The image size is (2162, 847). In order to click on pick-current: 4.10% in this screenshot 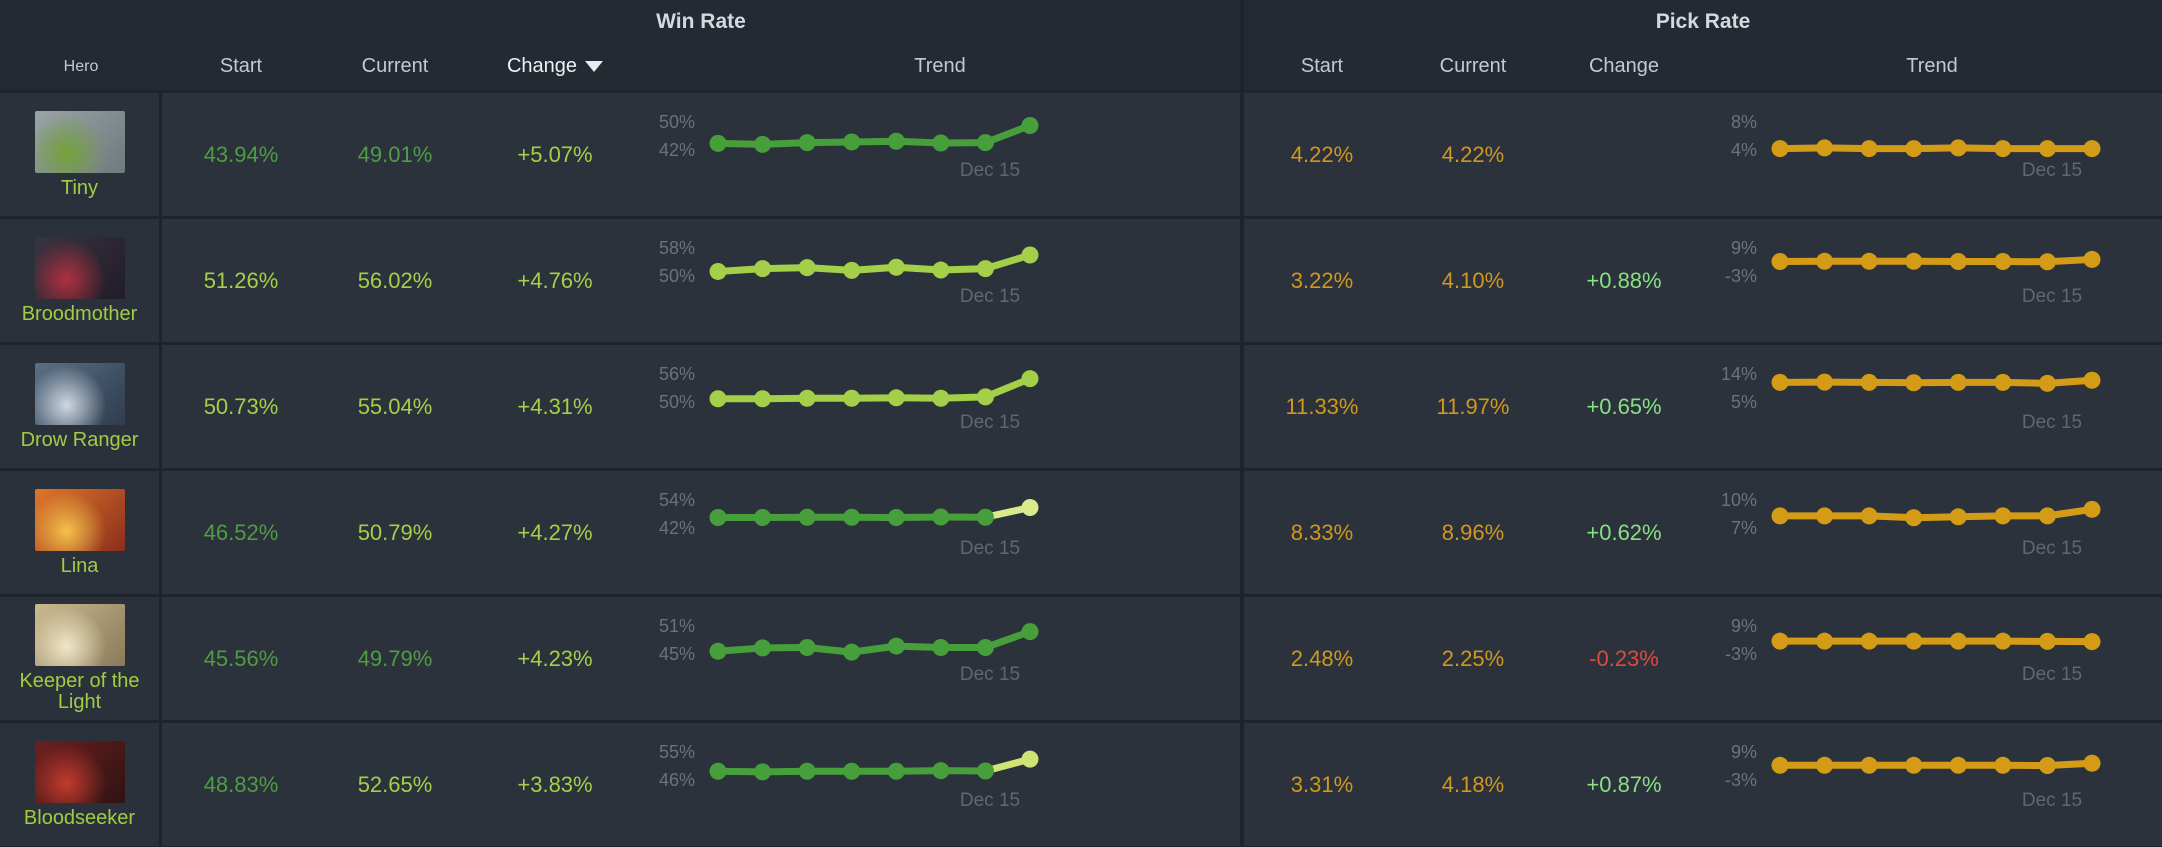, I will do `click(1473, 280)`.